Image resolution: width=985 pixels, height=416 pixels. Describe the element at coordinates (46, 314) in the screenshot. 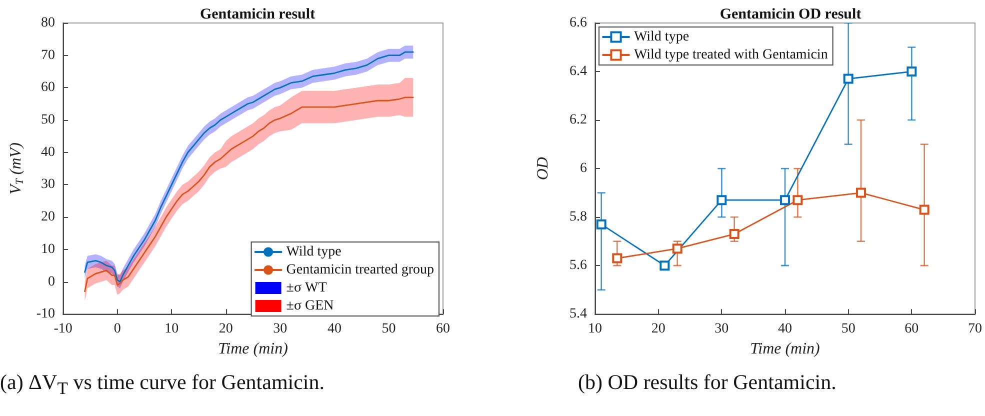

I see `y-tick-label: -10` at that location.